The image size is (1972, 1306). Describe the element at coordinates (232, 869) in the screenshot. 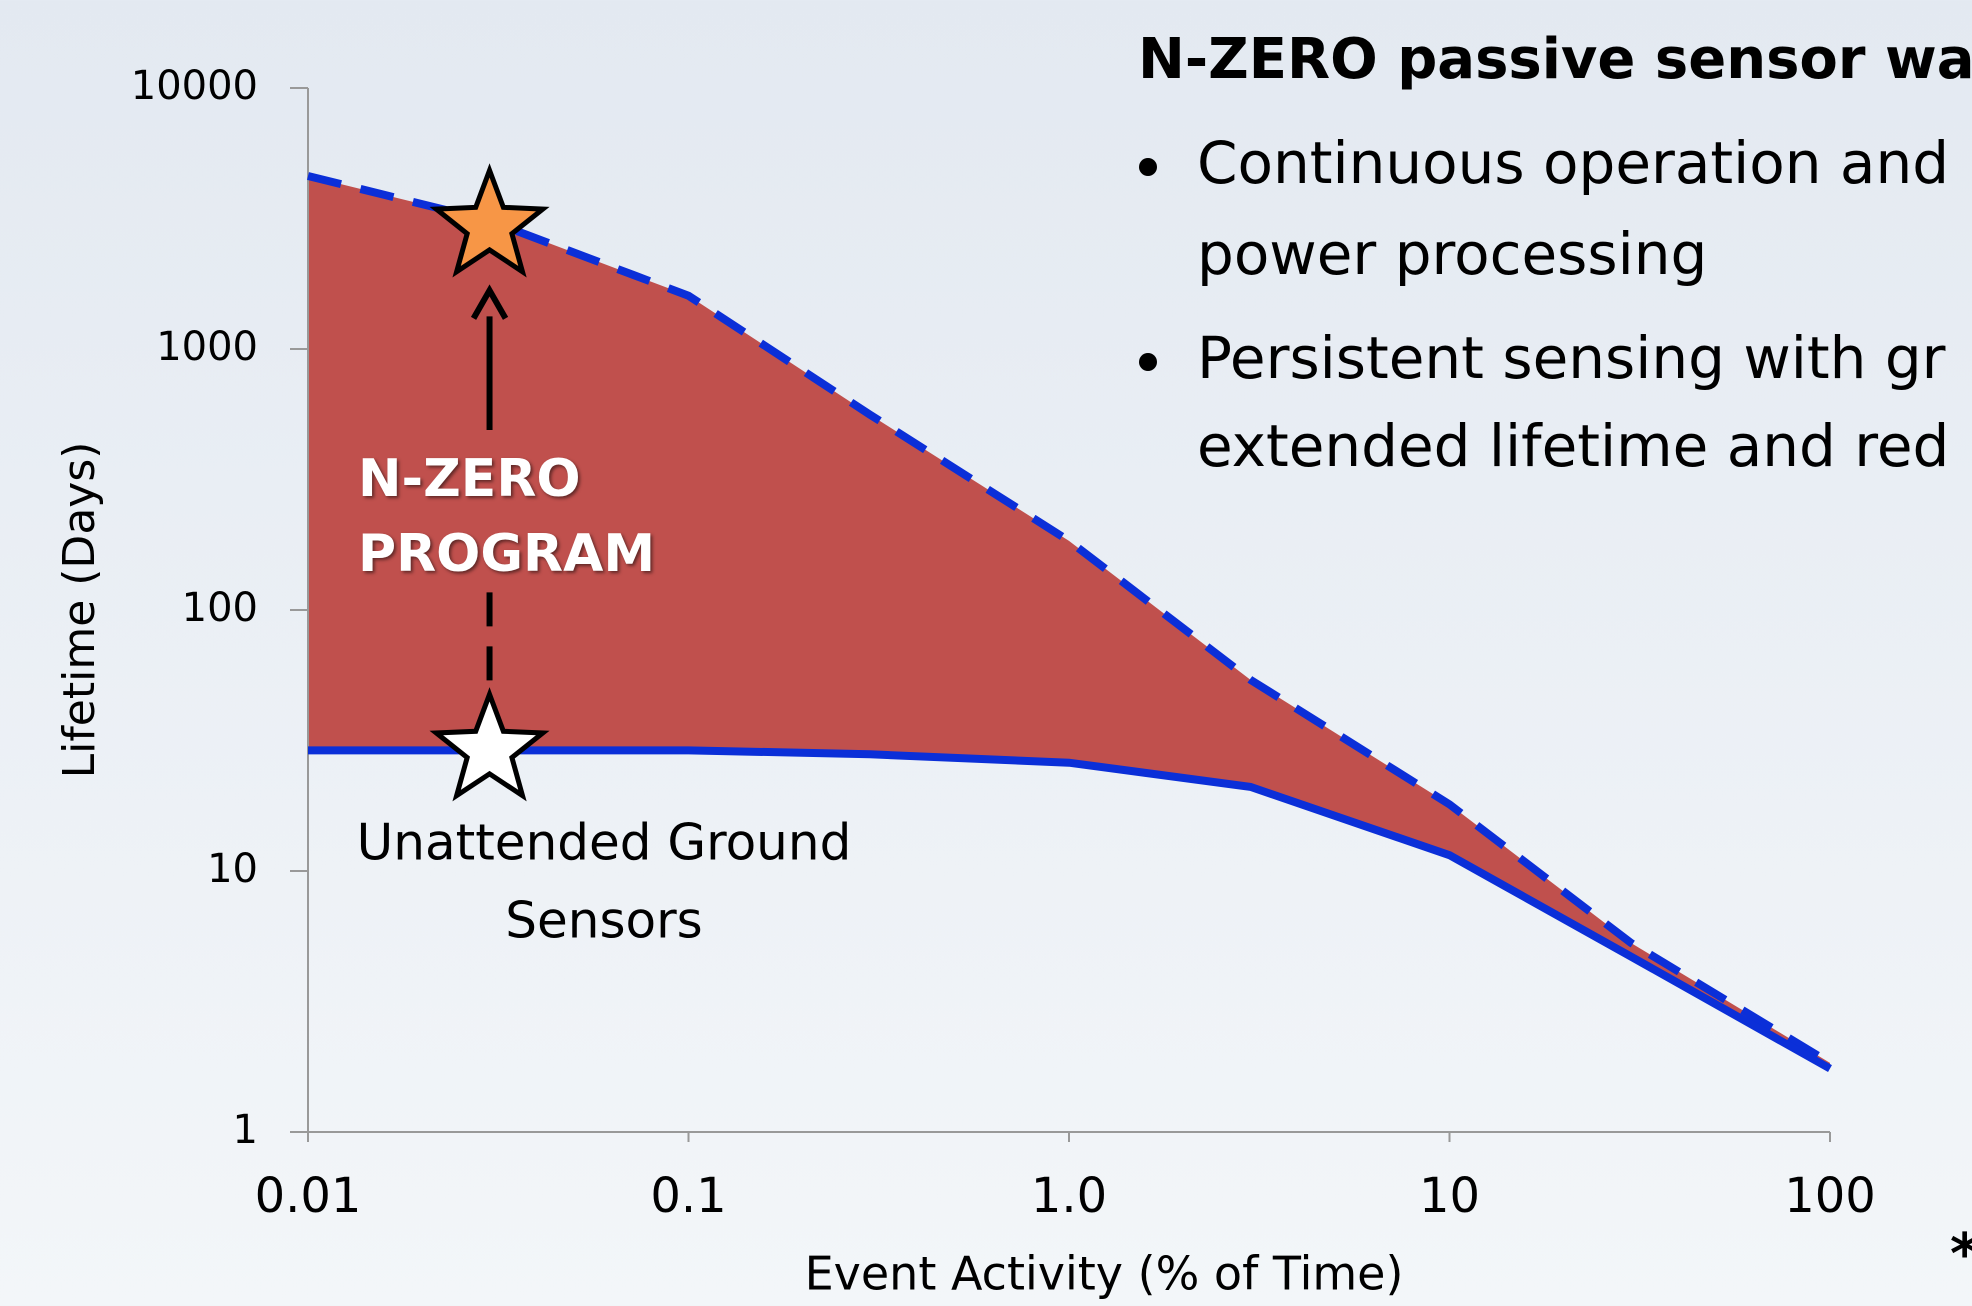

I see `y-tick-label: 10` at that location.